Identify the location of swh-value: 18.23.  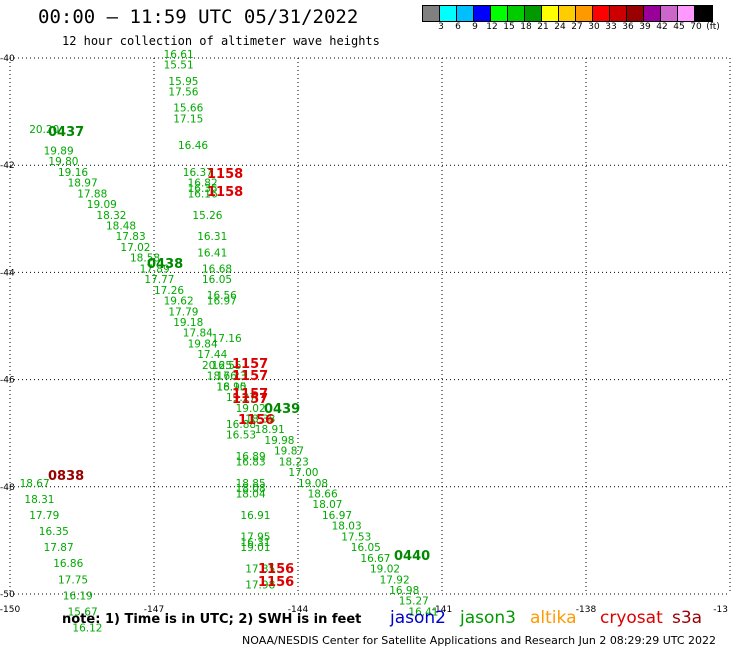
(294, 462).